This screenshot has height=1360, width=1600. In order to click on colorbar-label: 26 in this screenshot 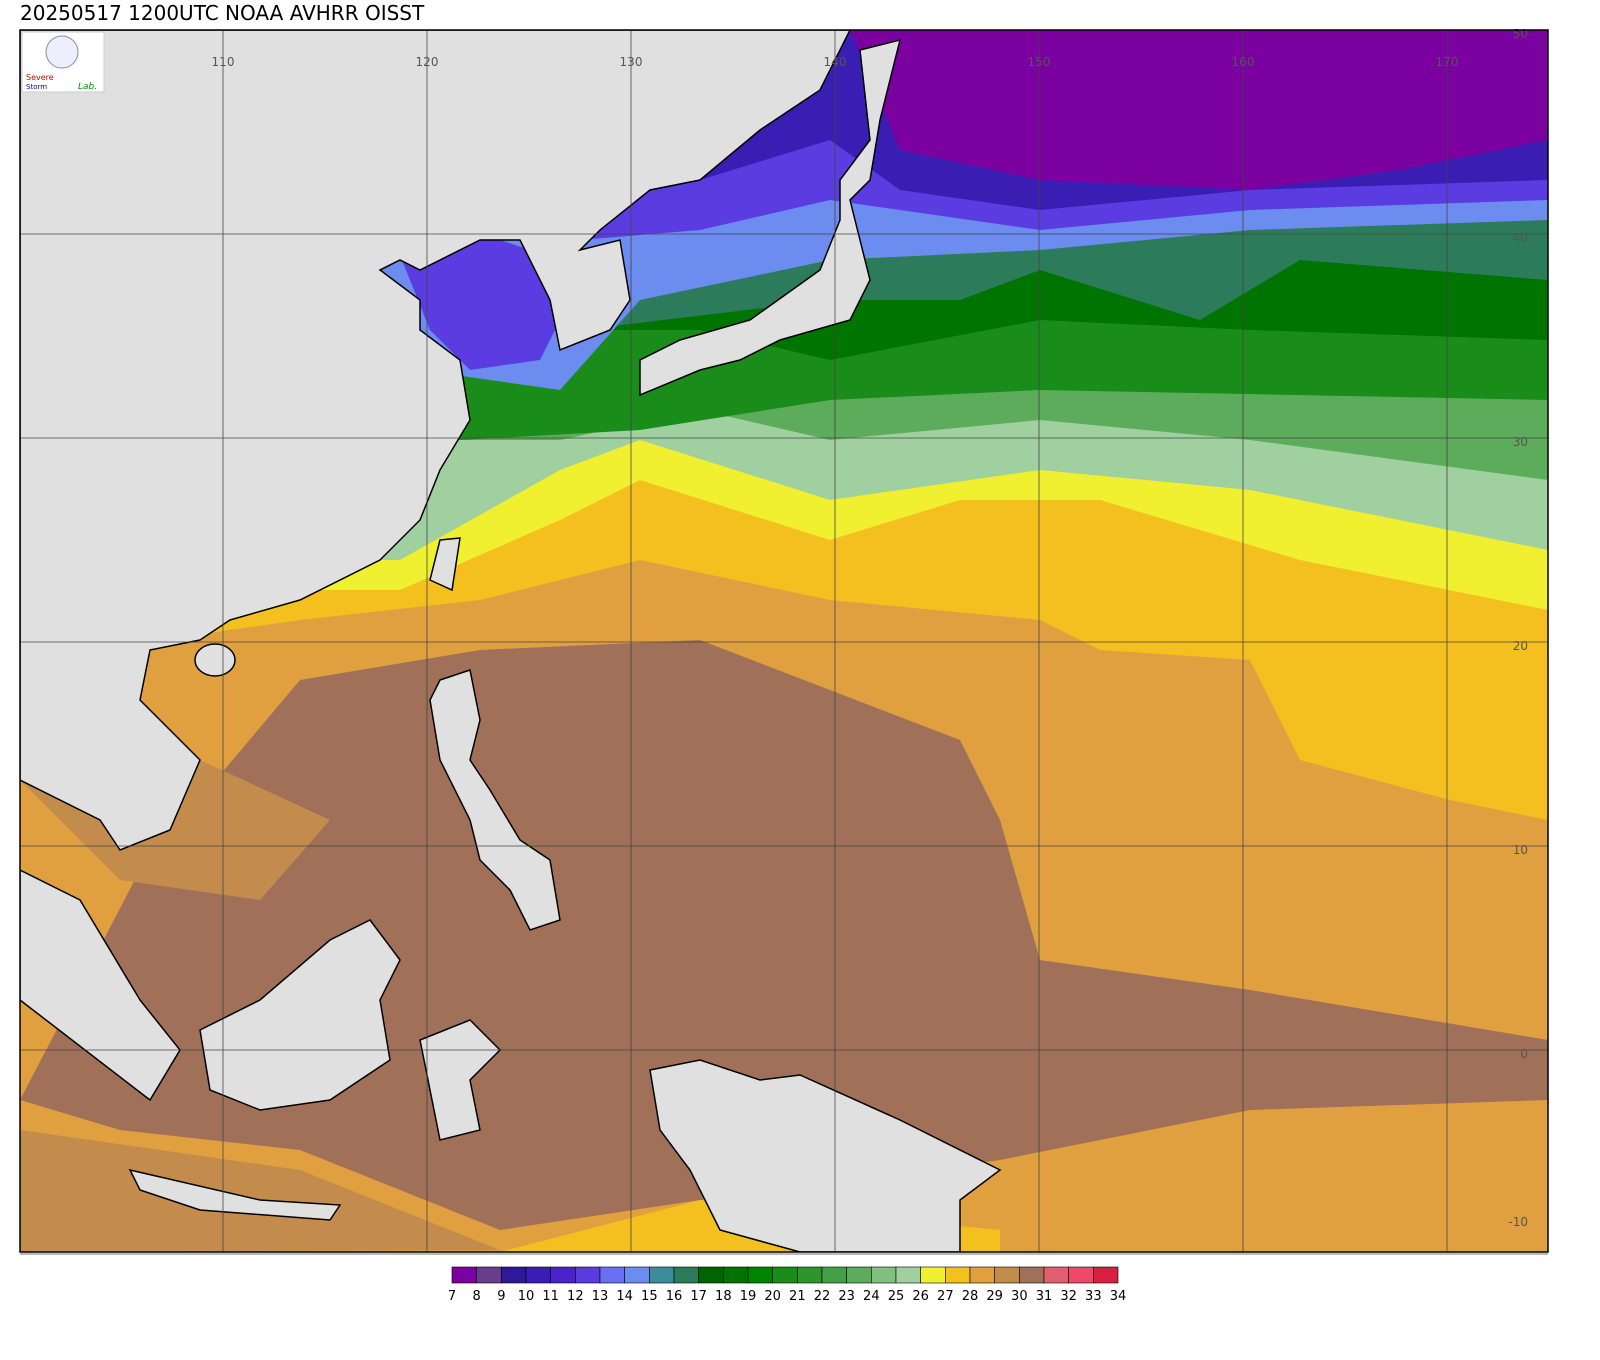, I will do `click(920, 1296)`.